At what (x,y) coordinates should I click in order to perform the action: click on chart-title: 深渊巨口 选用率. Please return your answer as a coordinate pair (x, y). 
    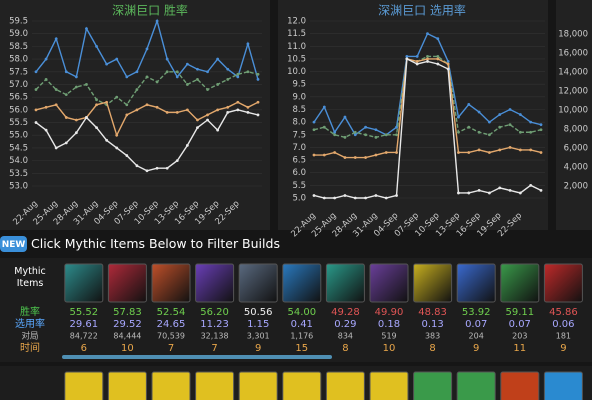
    Looking at the image, I should click on (422, 10).